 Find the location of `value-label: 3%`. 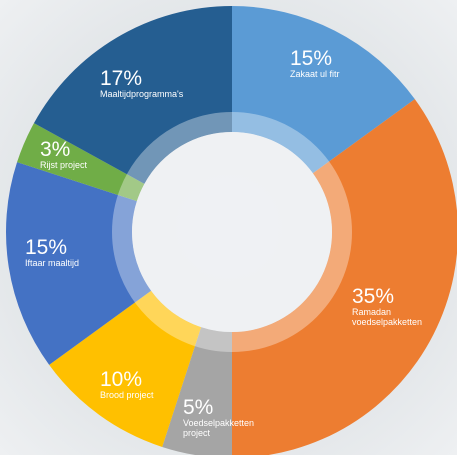

value-label: 3% is located at coordinates (55, 149).